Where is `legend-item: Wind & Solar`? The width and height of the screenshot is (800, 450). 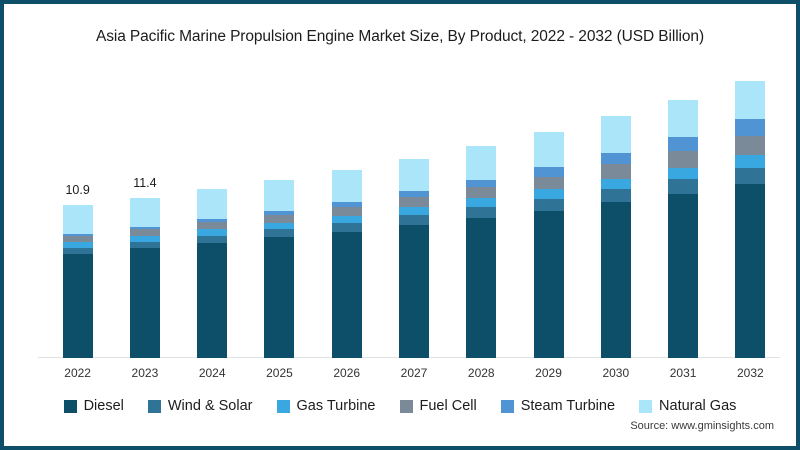
legend-item: Wind & Solar is located at coordinates (200, 406).